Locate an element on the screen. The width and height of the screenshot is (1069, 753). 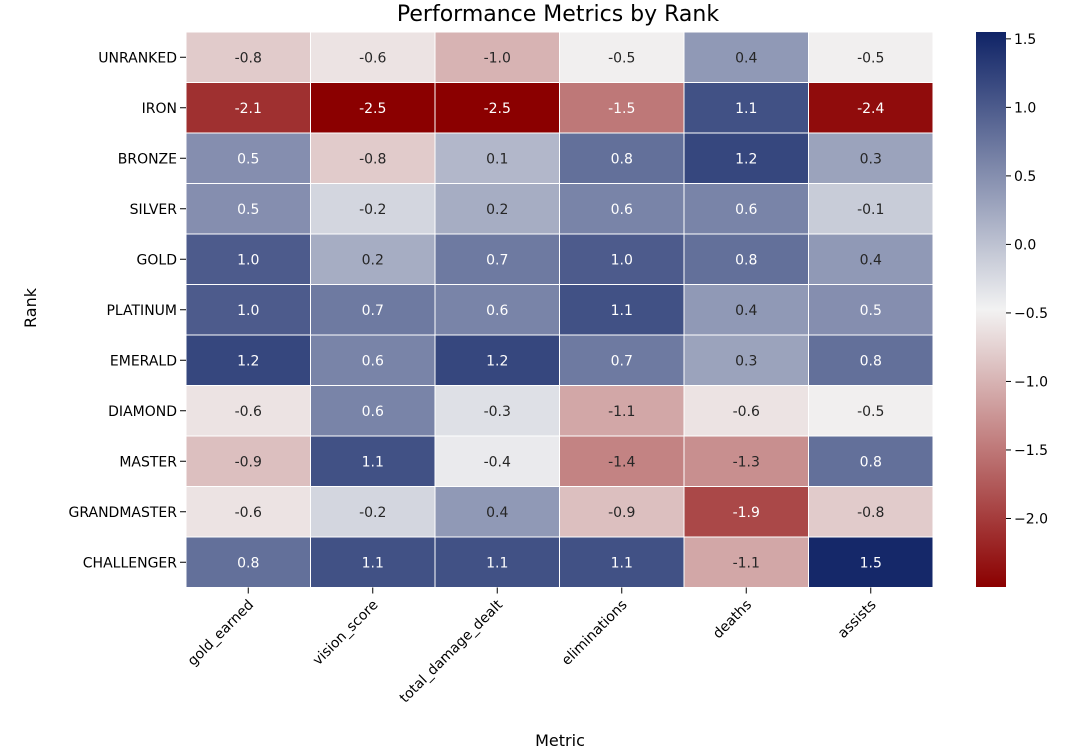
x-tick-label: gold_earned is located at coordinates (221, 633).